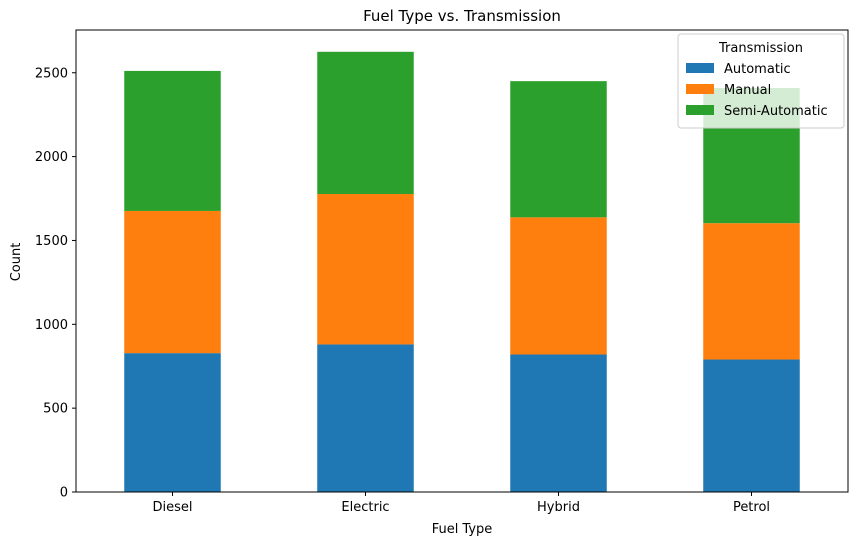 The height and width of the screenshot is (545, 859). I want to click on legend-label-semi-automatic: Semi-Automatic, so click(776, 111).